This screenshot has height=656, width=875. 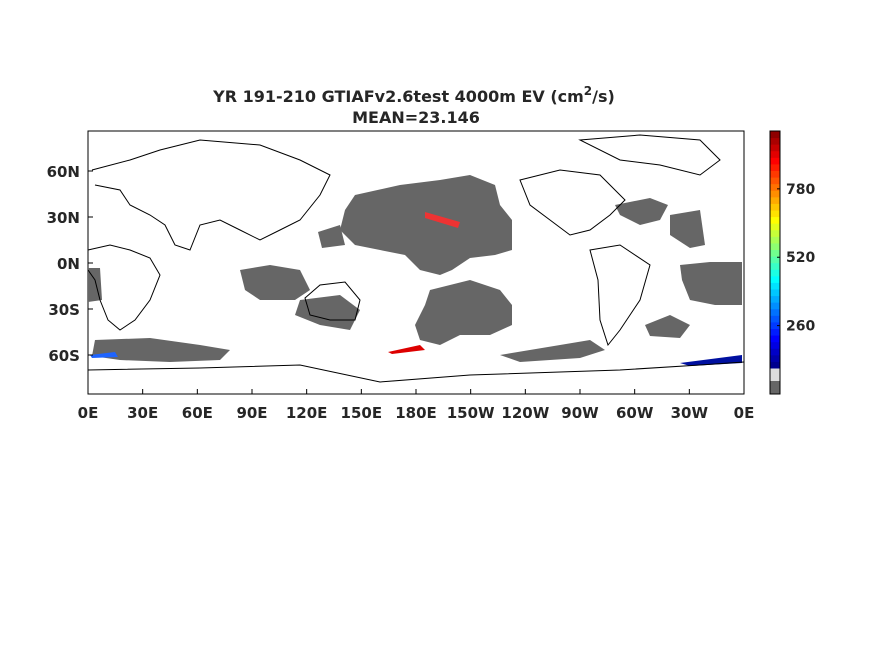 I want to click on y-label: 0N, so click(x=68, y=264).